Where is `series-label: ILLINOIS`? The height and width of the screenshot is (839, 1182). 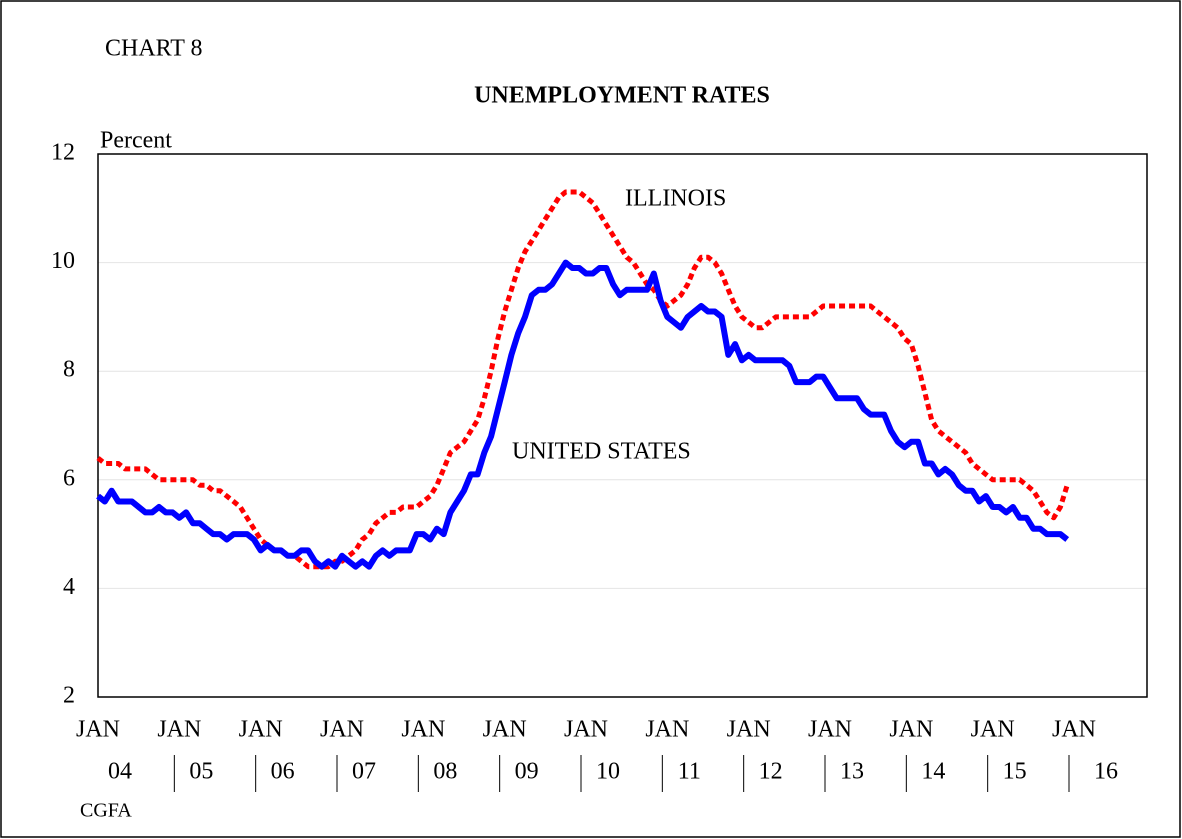
series-label: ILLINOIS is located at coordinates (675, 199).